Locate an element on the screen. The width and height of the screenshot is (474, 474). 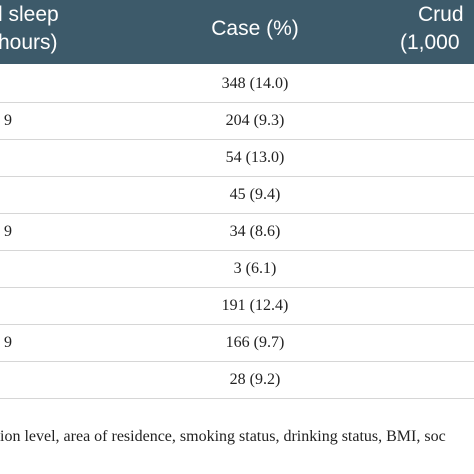
table-row: 3 (6.1) is located at coordinates (237, 269).